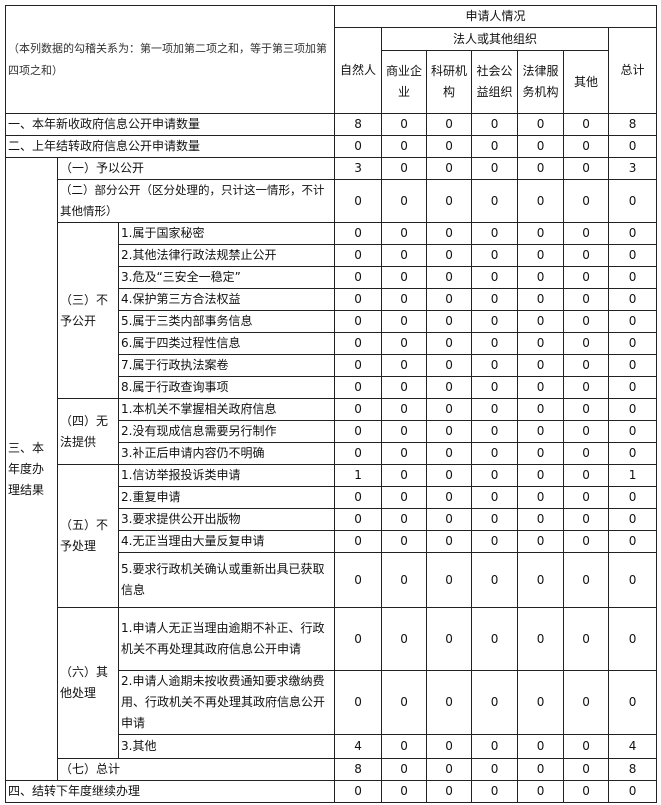 Image resolution: width=661 pixels, height=805 pixels. I want to click on item-label: 3.其他, so click(226, 746).